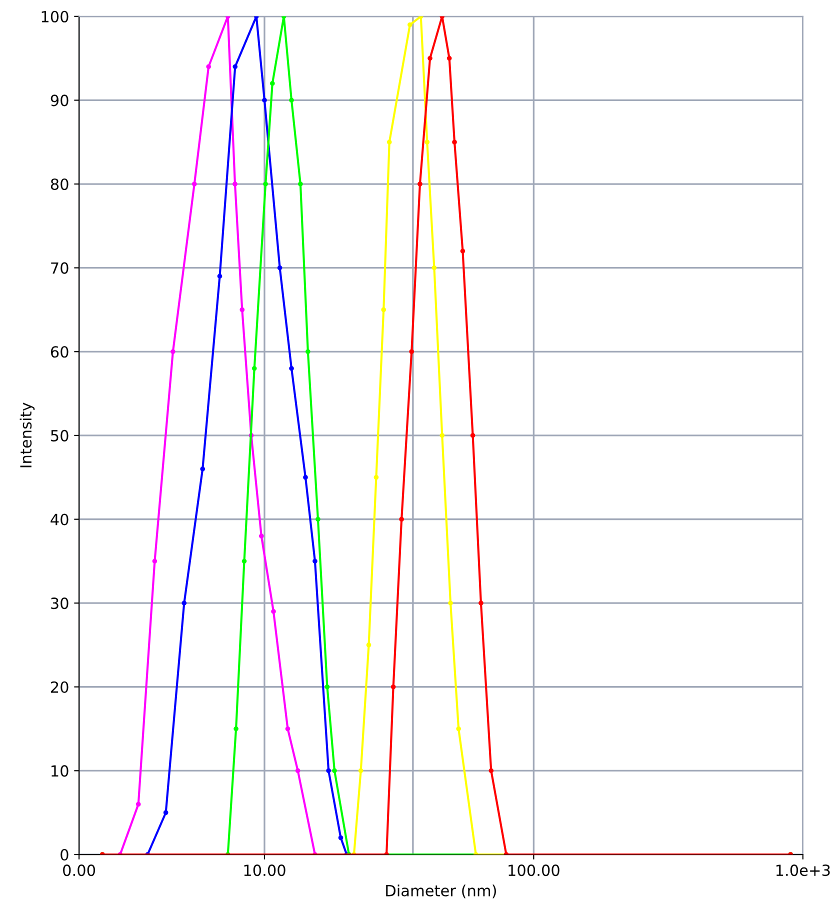 This screenshot has height=911, width=832. I want to click on x-tick-label: 0.00, so click(79, 870).